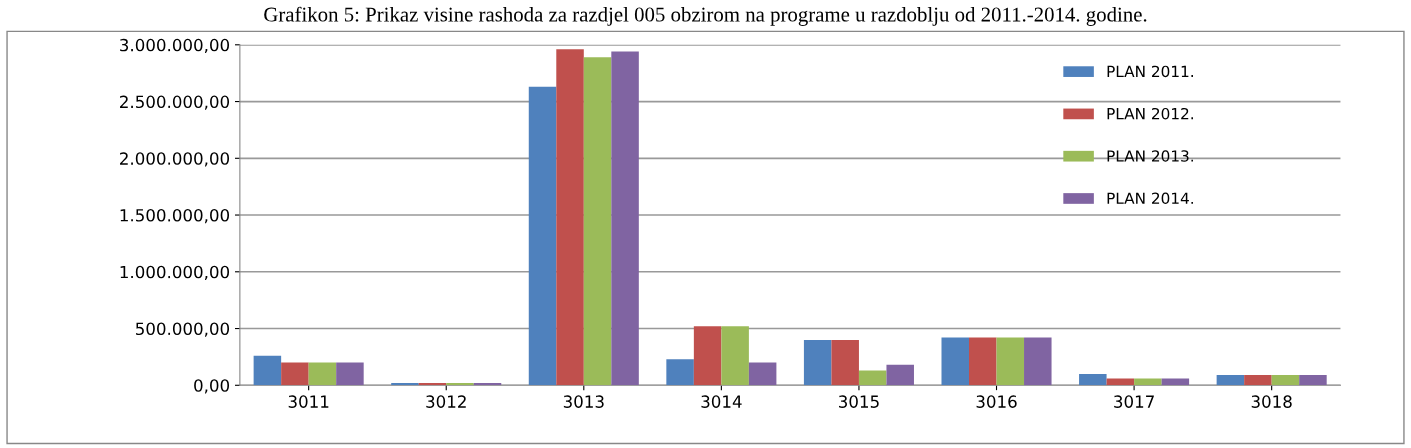  Describe the element at coordinates (308, 401) in the screenshot. I see `x-tick-label: 3011` at that location.